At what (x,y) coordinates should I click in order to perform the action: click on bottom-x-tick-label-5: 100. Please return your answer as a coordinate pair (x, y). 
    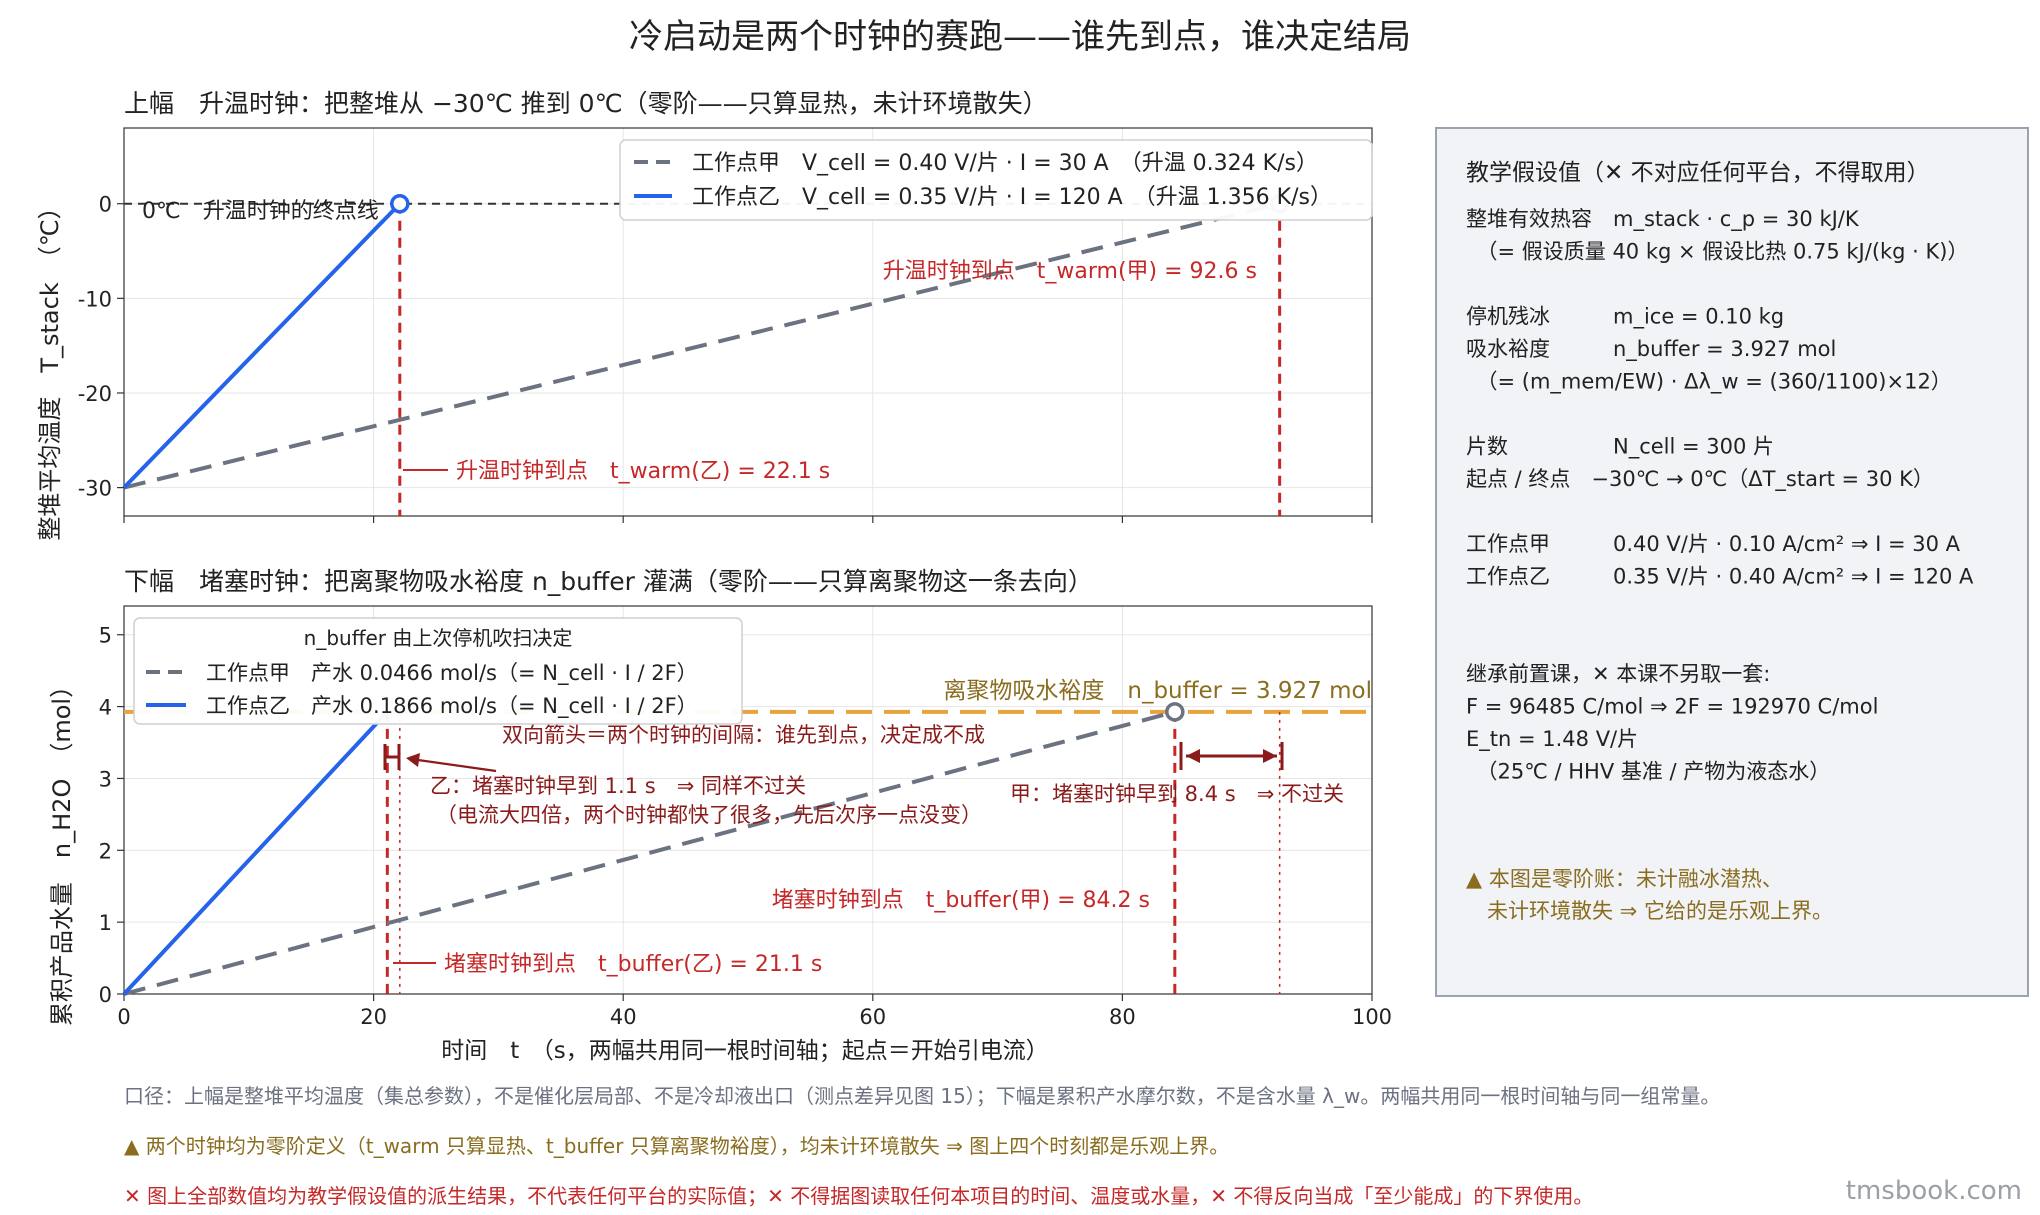
    Looking at the image, I should click on (1372, 1017).